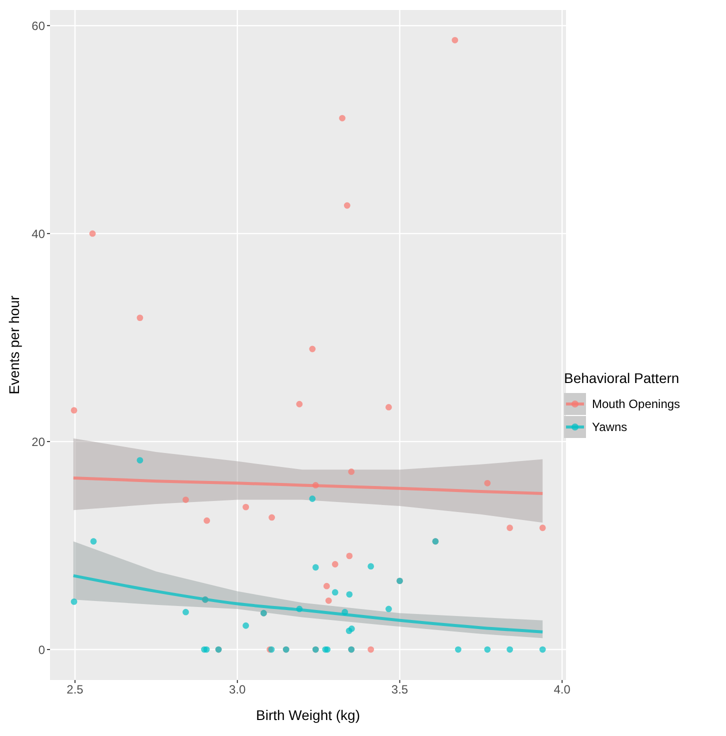 This screenshot has width=726, height=736. I want to click on x-tick-label: 3.0, so click(237, 689).